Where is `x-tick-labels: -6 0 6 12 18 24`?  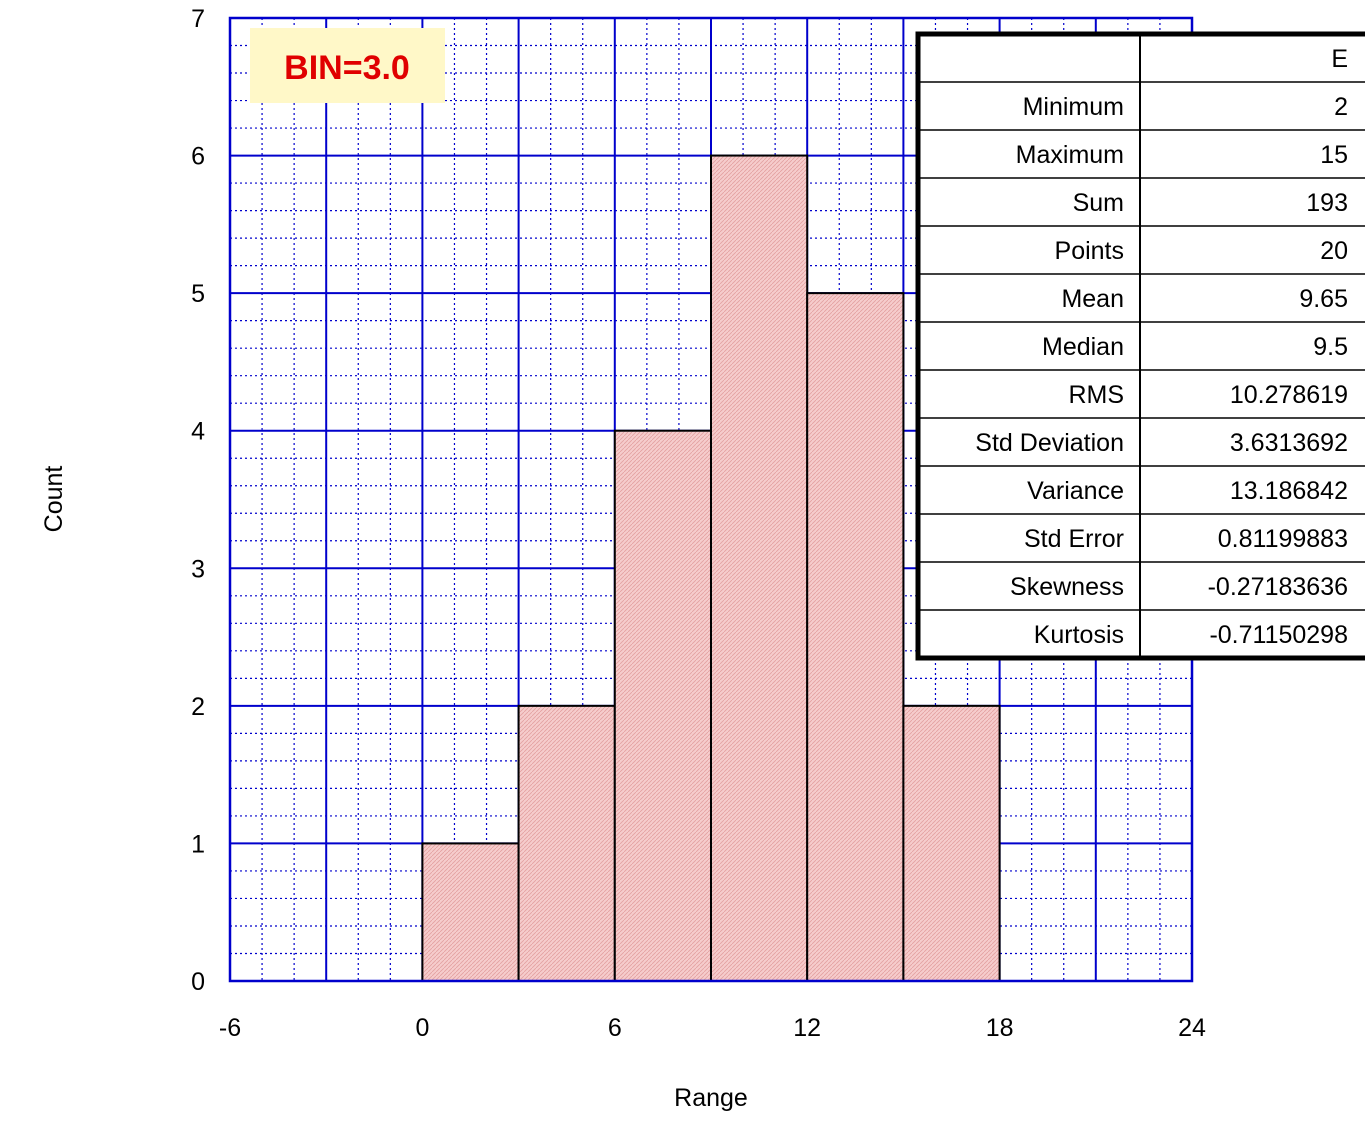
x-tick-labels: -6 0 6 12 18 24 is located at coordinates (712, 1028).